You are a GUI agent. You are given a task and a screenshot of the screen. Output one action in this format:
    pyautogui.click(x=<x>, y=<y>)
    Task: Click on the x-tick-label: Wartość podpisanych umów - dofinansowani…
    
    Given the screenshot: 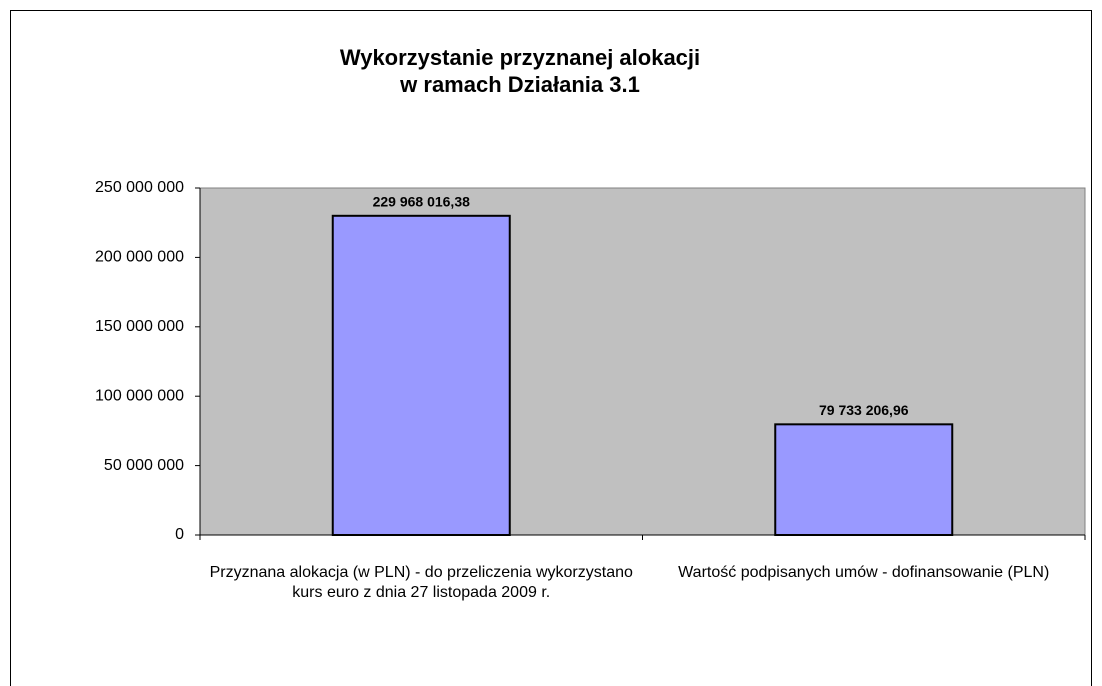 What is the action you would take?
    pyautogui.click(x=864, y=572)
    